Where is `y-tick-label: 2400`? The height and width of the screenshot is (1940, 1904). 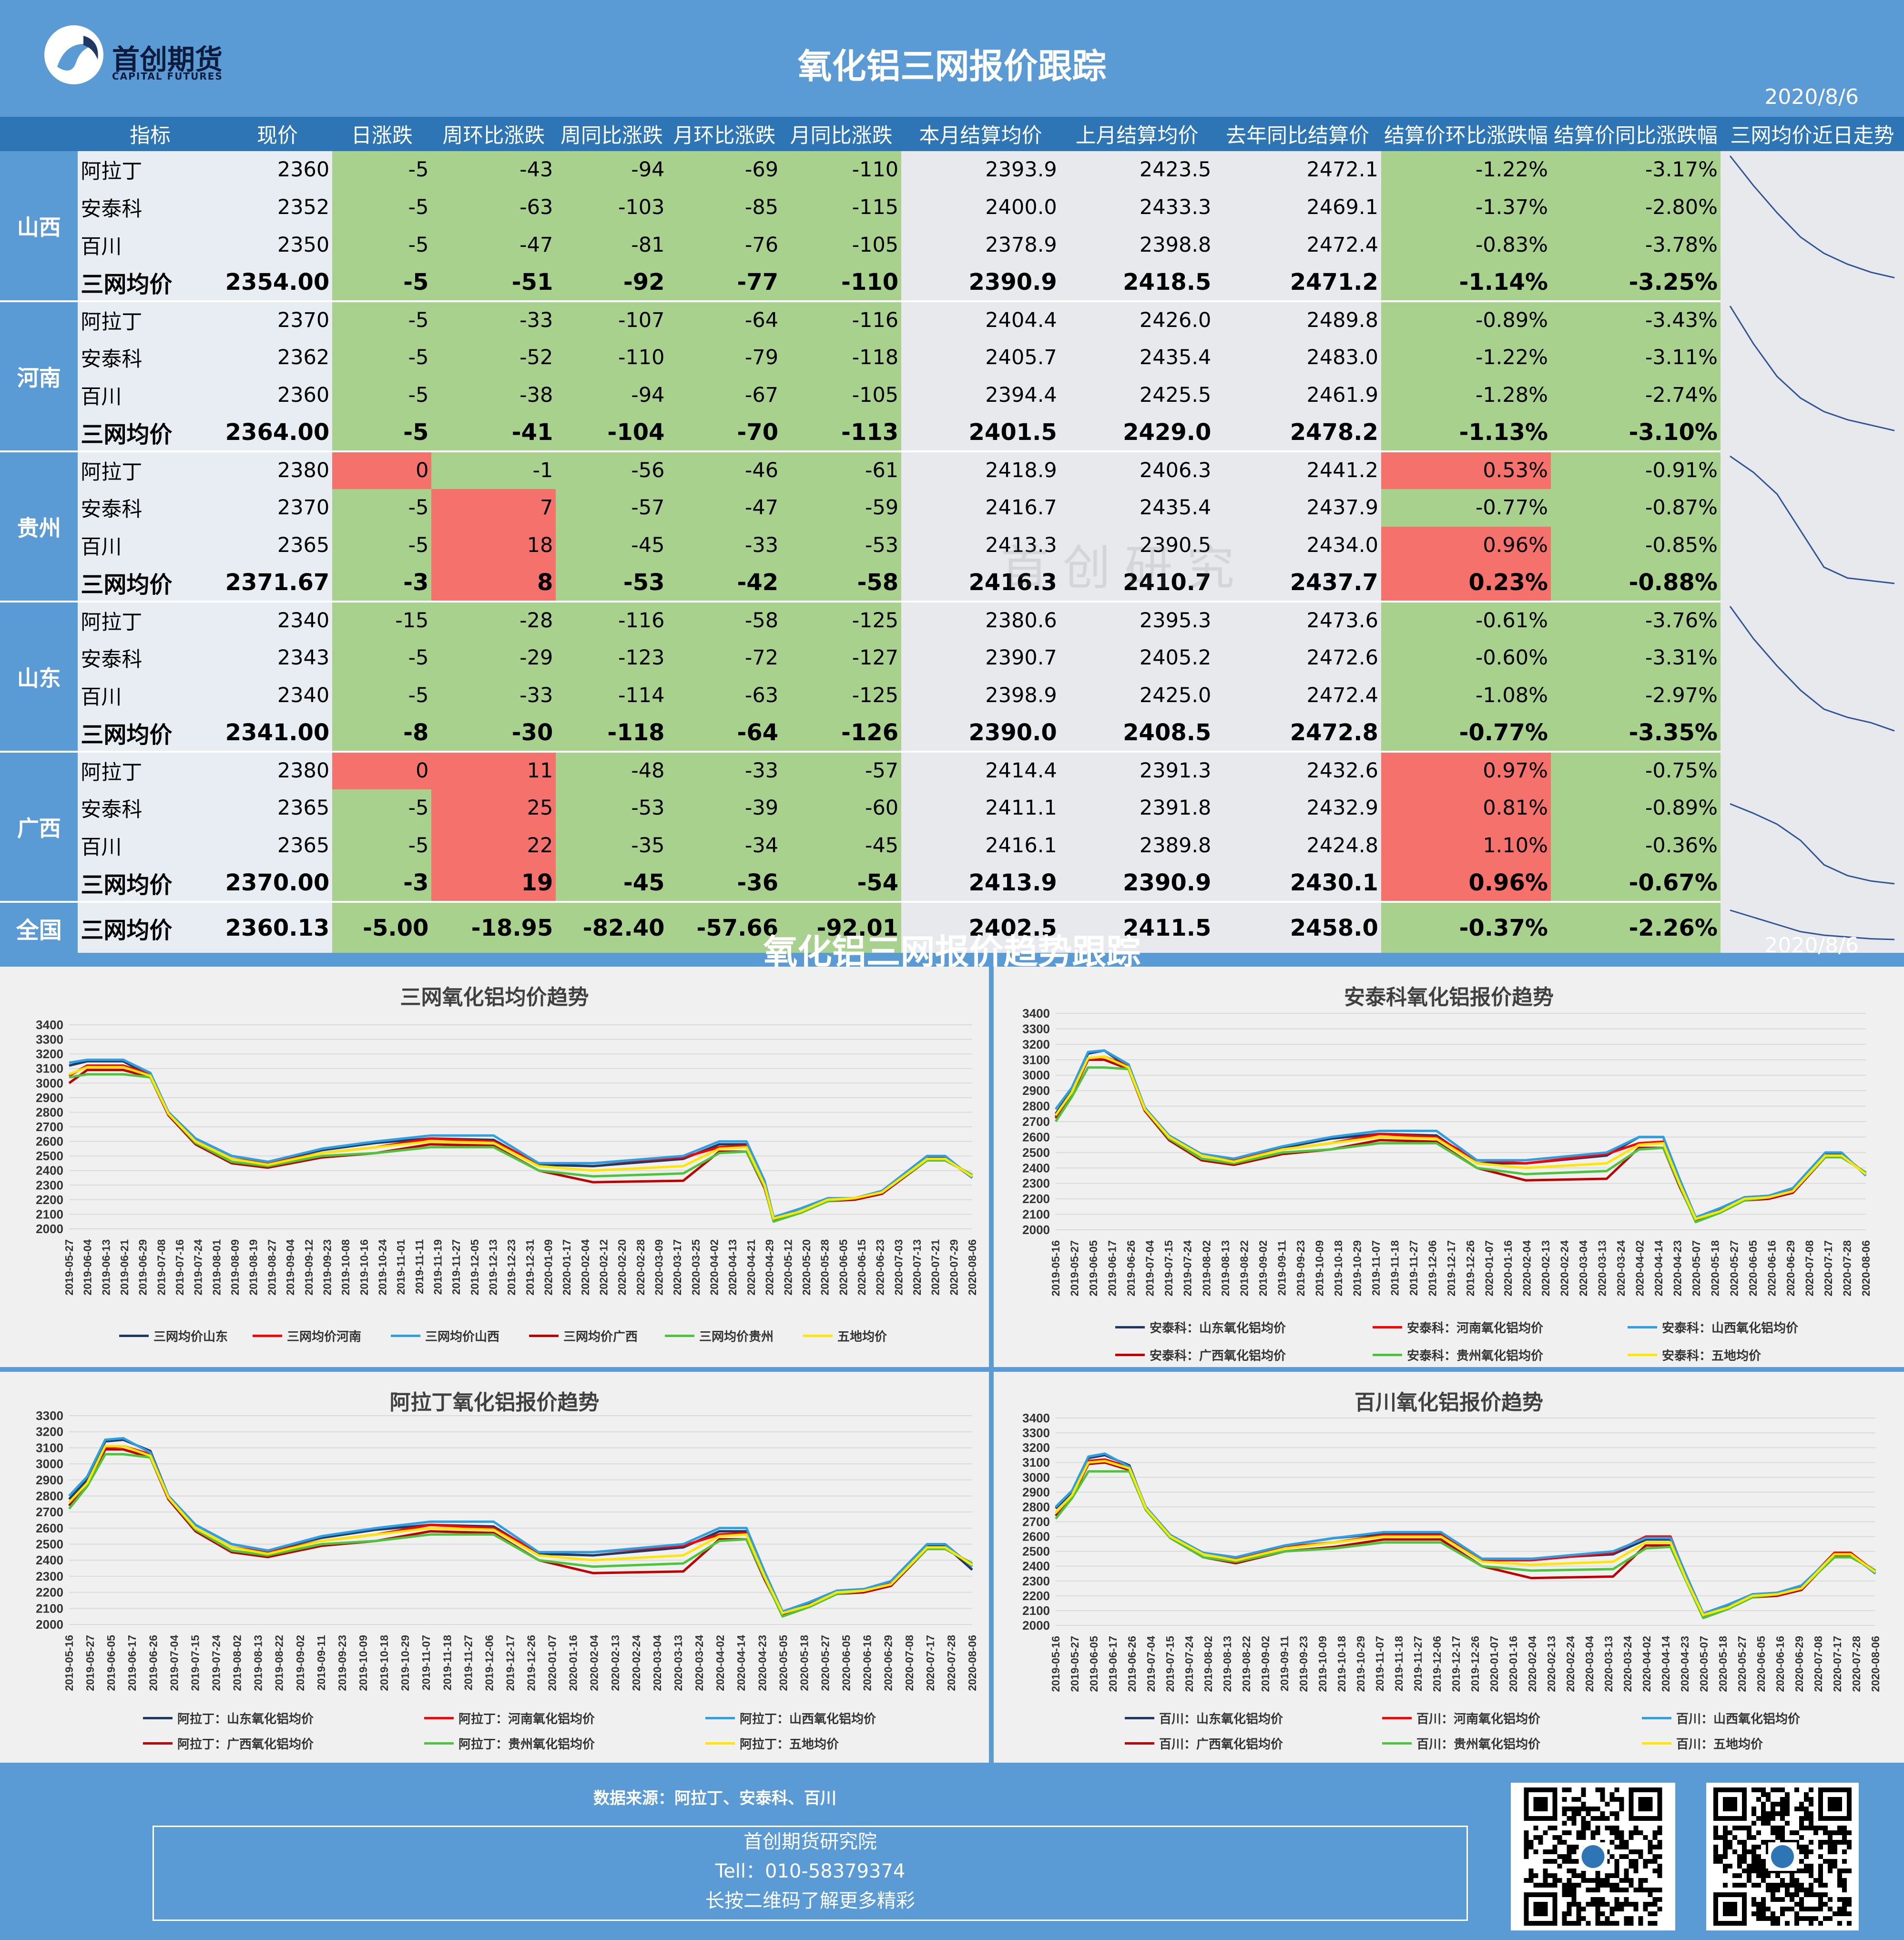
y-tick-label: 2400 is located at coordinates (1036, 1168).